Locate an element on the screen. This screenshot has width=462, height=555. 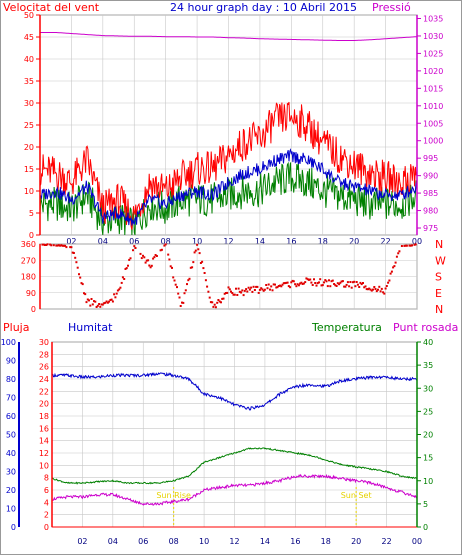
wind-x-tick-label: 20 is located at coordinates (354, 241).